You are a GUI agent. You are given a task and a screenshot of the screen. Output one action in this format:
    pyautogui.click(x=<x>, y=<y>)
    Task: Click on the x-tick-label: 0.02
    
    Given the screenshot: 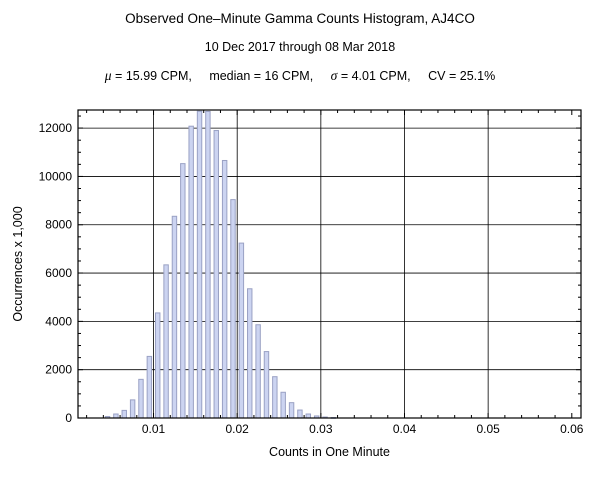 What is the action you would take?
    pyautogui.click(x=238, y=429)
    